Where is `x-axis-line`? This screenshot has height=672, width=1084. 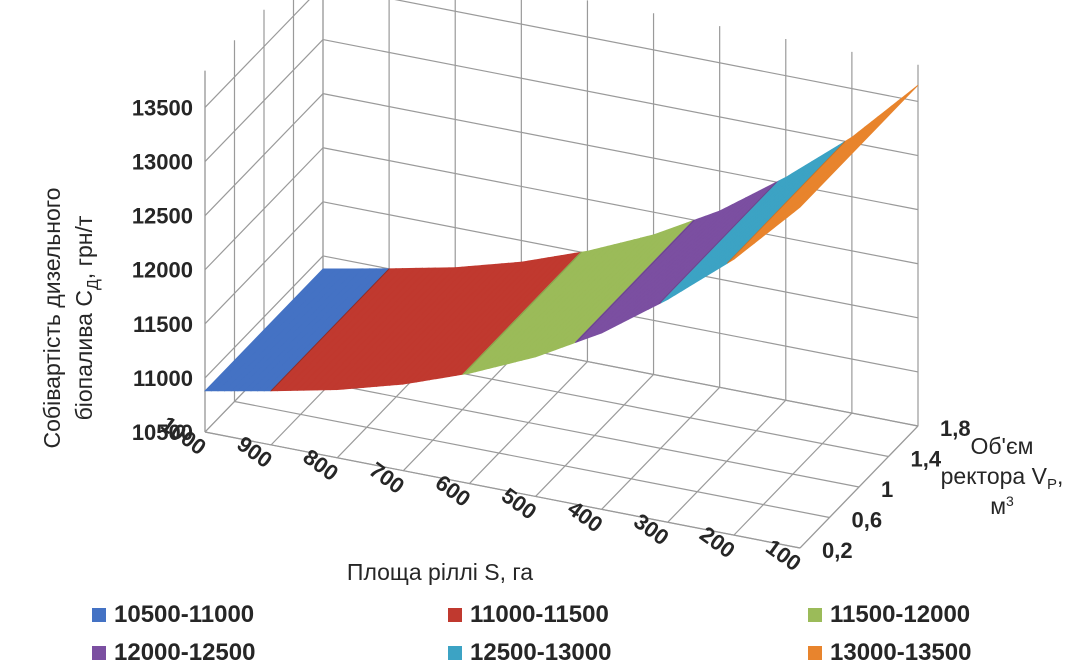
x-axis-line is located at coordinates (502, 490).